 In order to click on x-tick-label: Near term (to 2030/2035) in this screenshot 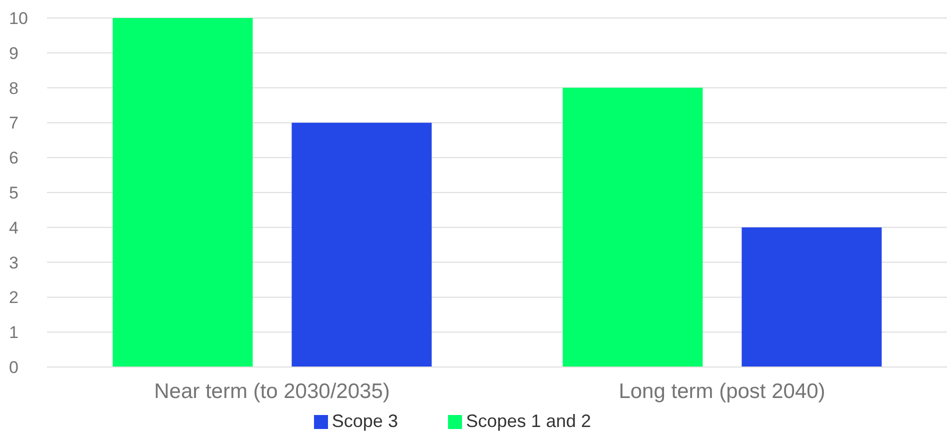, I will do `click(272, 391)`.